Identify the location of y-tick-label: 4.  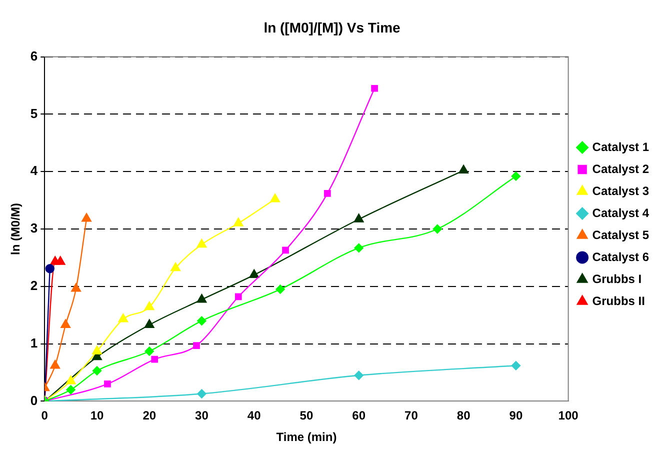
(34, 170).